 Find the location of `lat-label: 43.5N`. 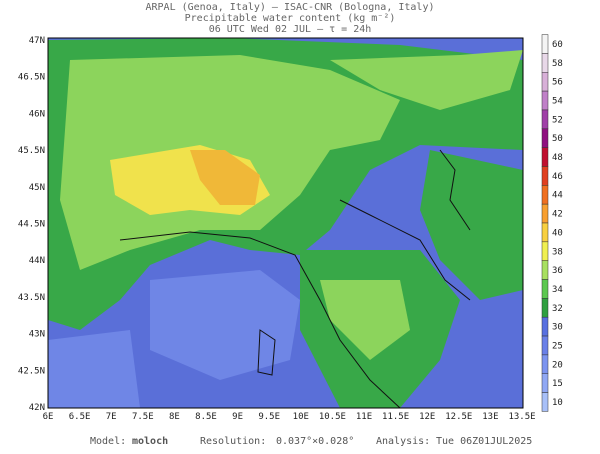

lat-label: 43.5N is located at coordinates (31, 298).